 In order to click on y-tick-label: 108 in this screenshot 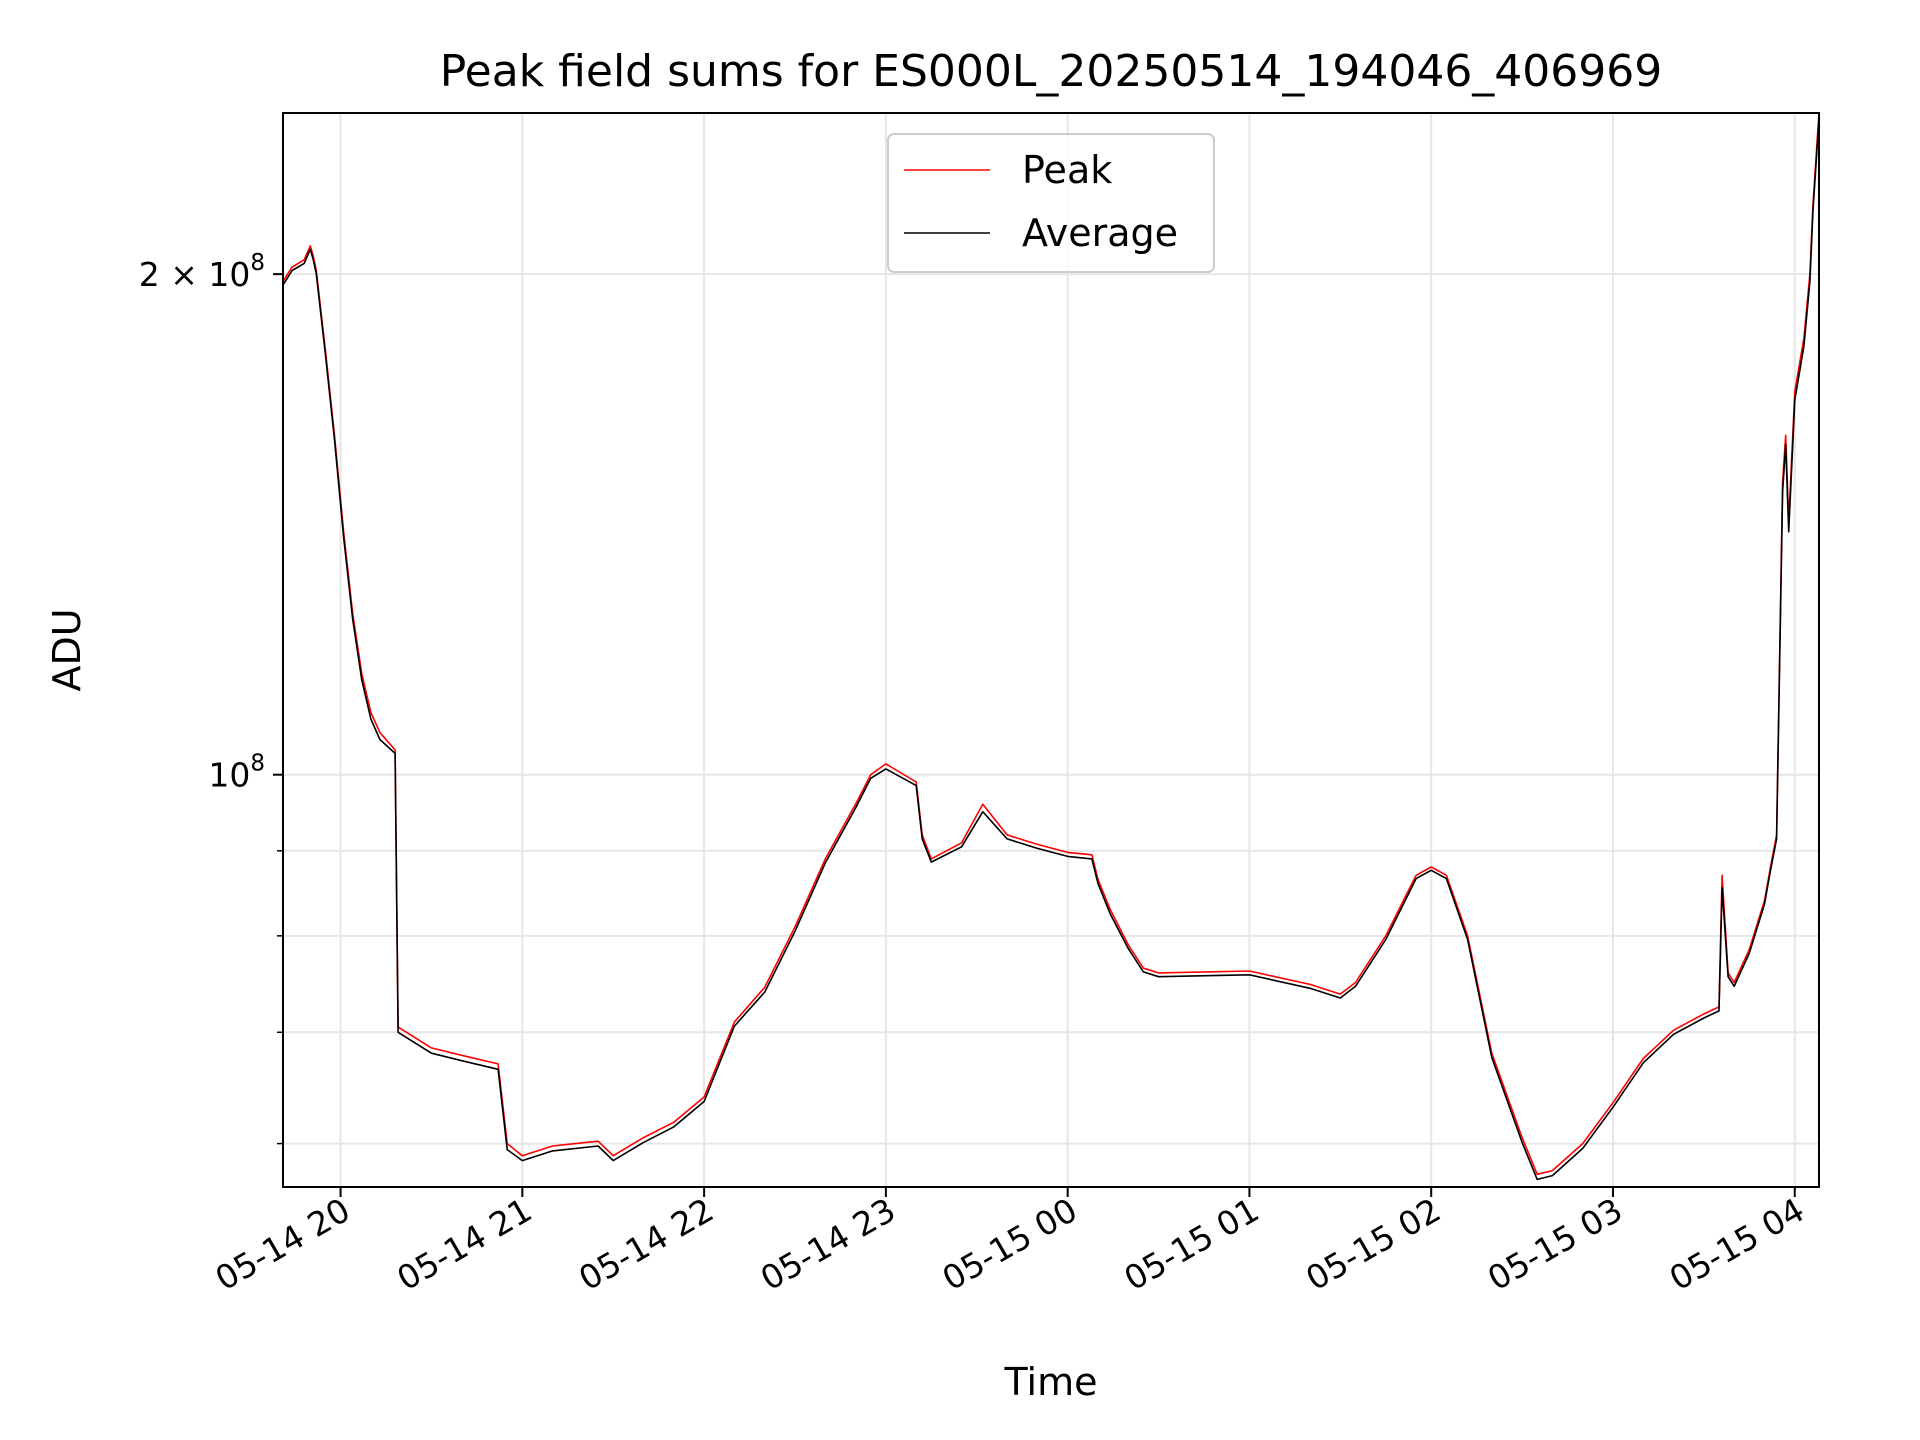, I will do `click(236, 773)`.